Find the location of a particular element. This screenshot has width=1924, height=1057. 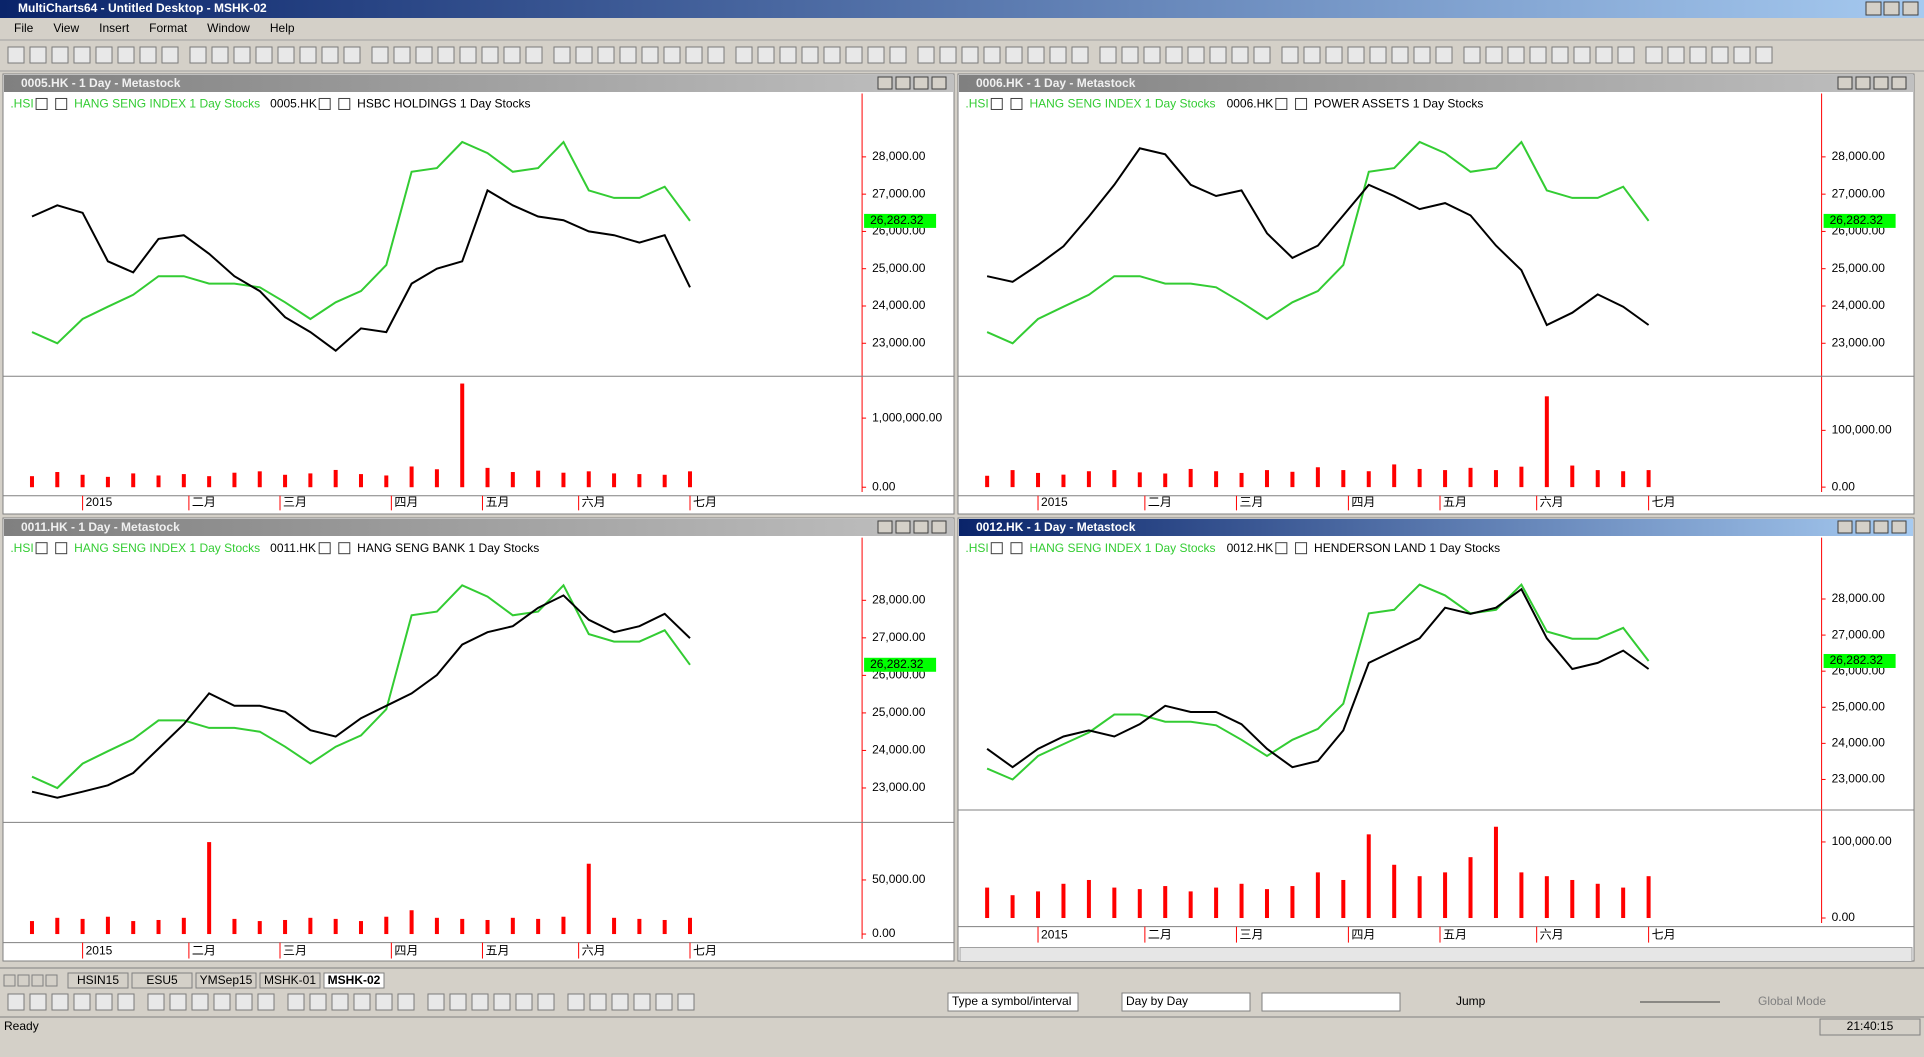

menu-item: Window is located at coordinates (228, 28).